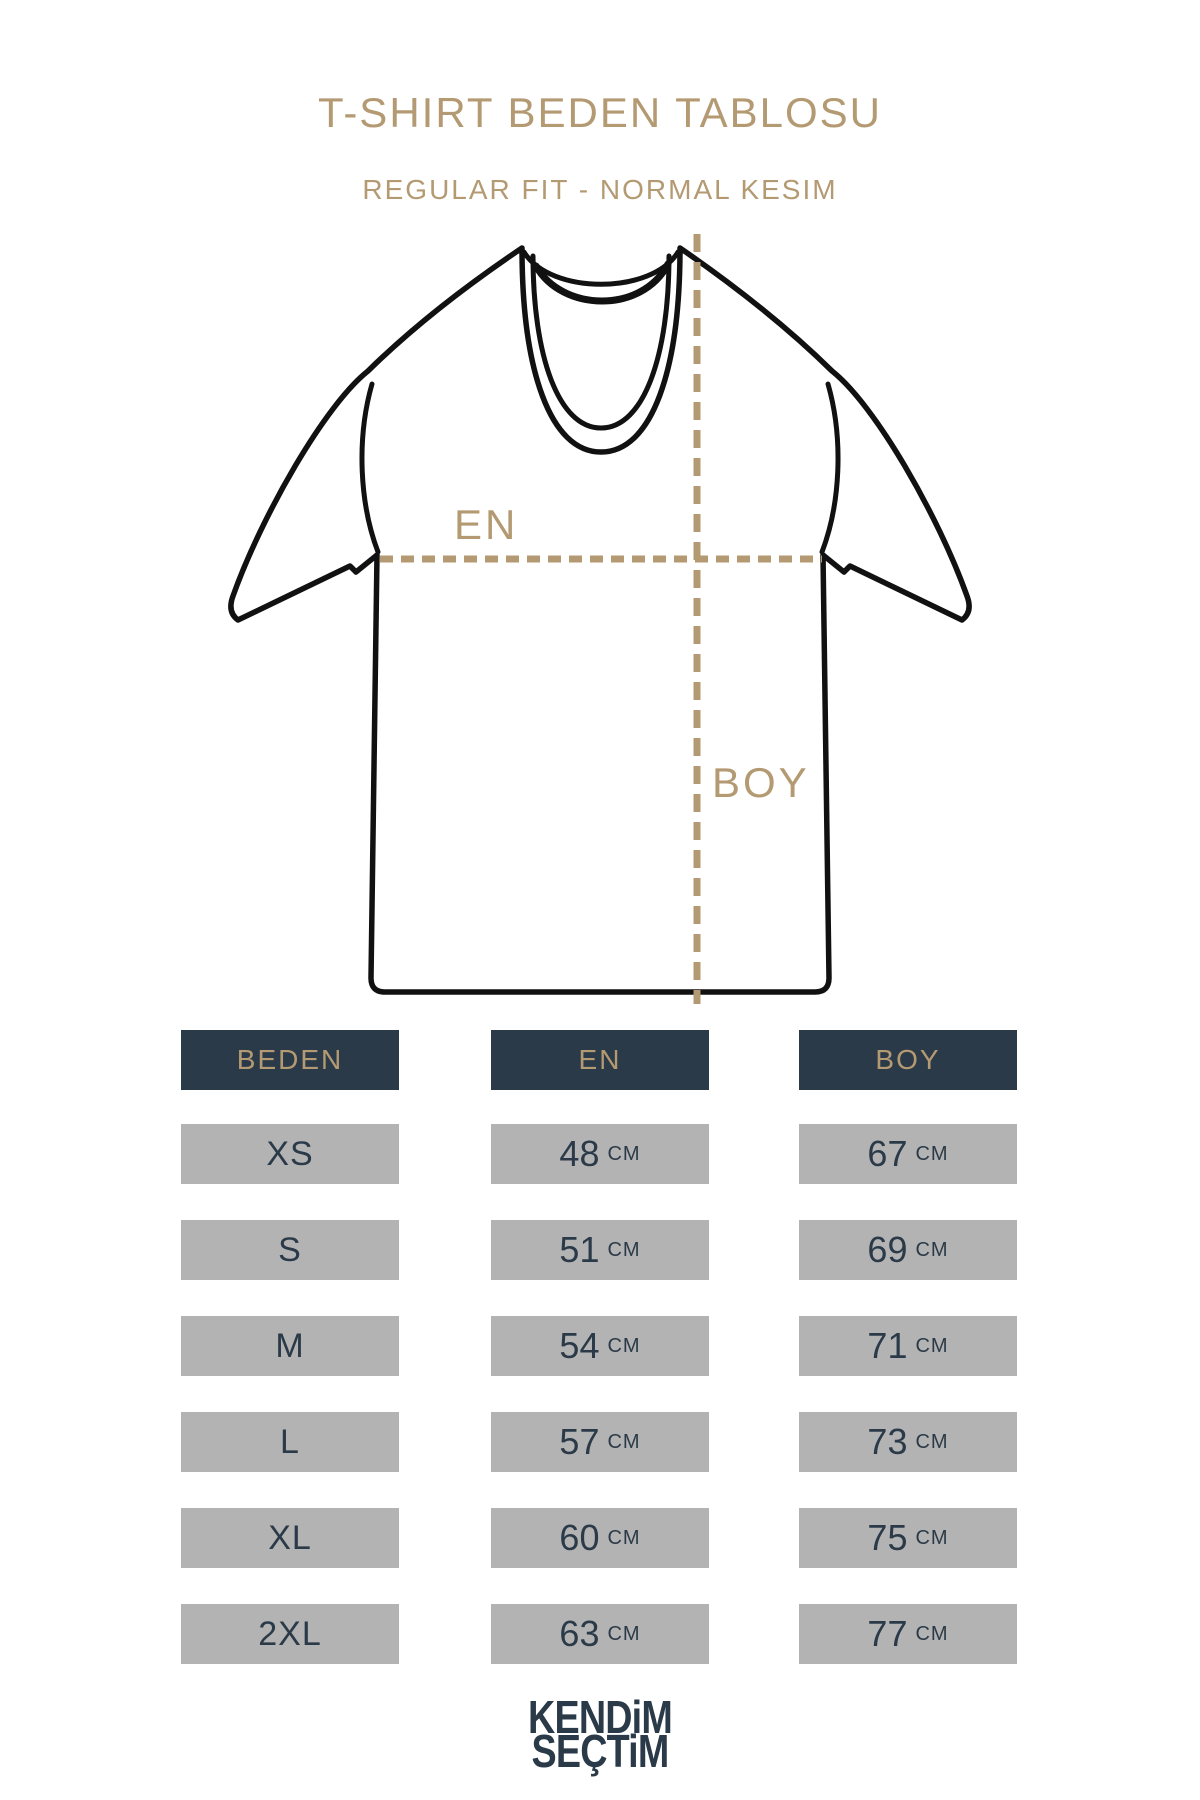 The height and width of the screenshot is (1800, 1200). What do you see at coordinates (830, 468) in the screenshot?
I see `right-armhole-seam` at bounding box center [830, 468].